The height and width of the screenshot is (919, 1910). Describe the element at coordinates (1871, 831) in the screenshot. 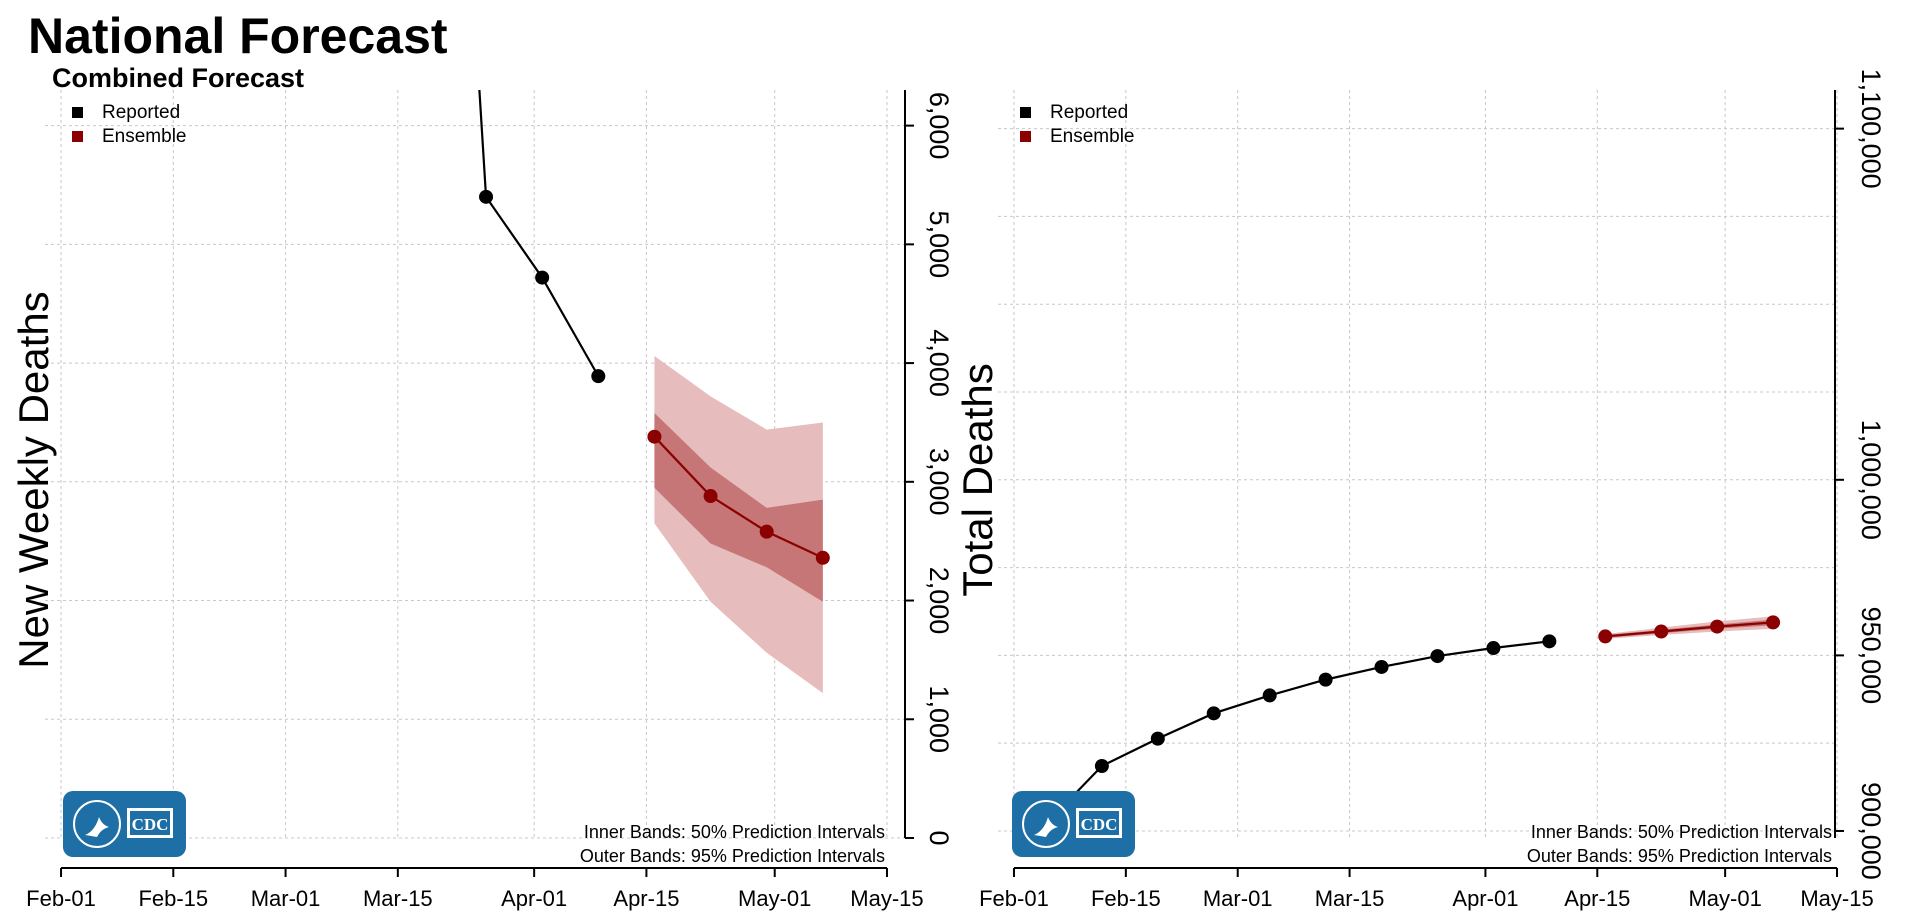

I see `y-tick-label: 900,000` at that location.